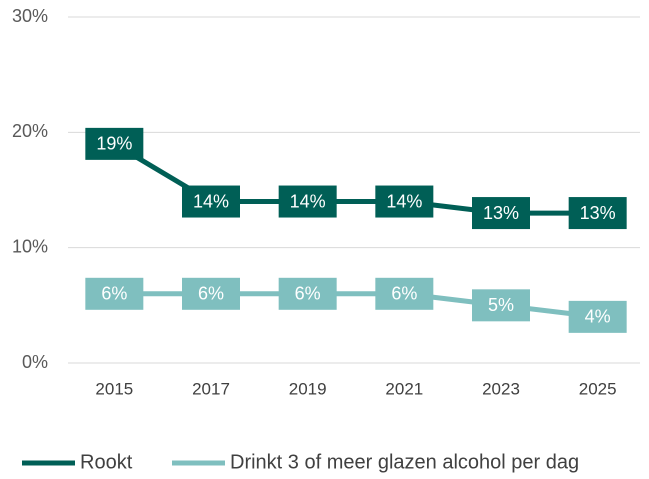 Image resolution: width=649 pixels, height=479 pixels. What do you see at coordinates (404, 462) in the screenshot?
I see `legend-label: Drinkt 3 of meer glazen alcohol per dag` at bounding box center [404, 462].